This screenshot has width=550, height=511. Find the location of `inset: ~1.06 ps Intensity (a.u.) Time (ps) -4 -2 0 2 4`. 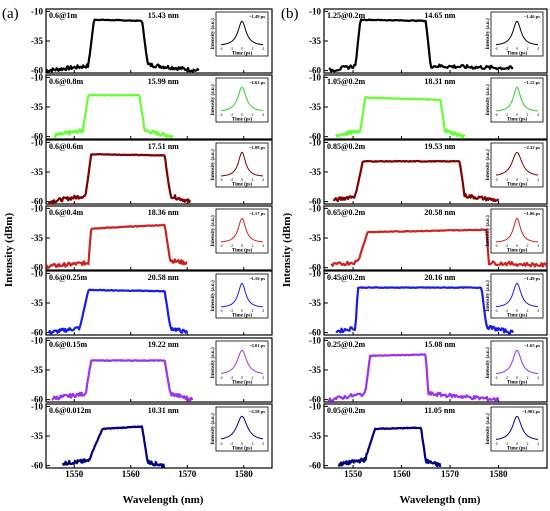

inset: ~1.06 ps Intensity (a.u.) Time (ps) -4 -2 0 2 4 is located at coordinates (515, 231).